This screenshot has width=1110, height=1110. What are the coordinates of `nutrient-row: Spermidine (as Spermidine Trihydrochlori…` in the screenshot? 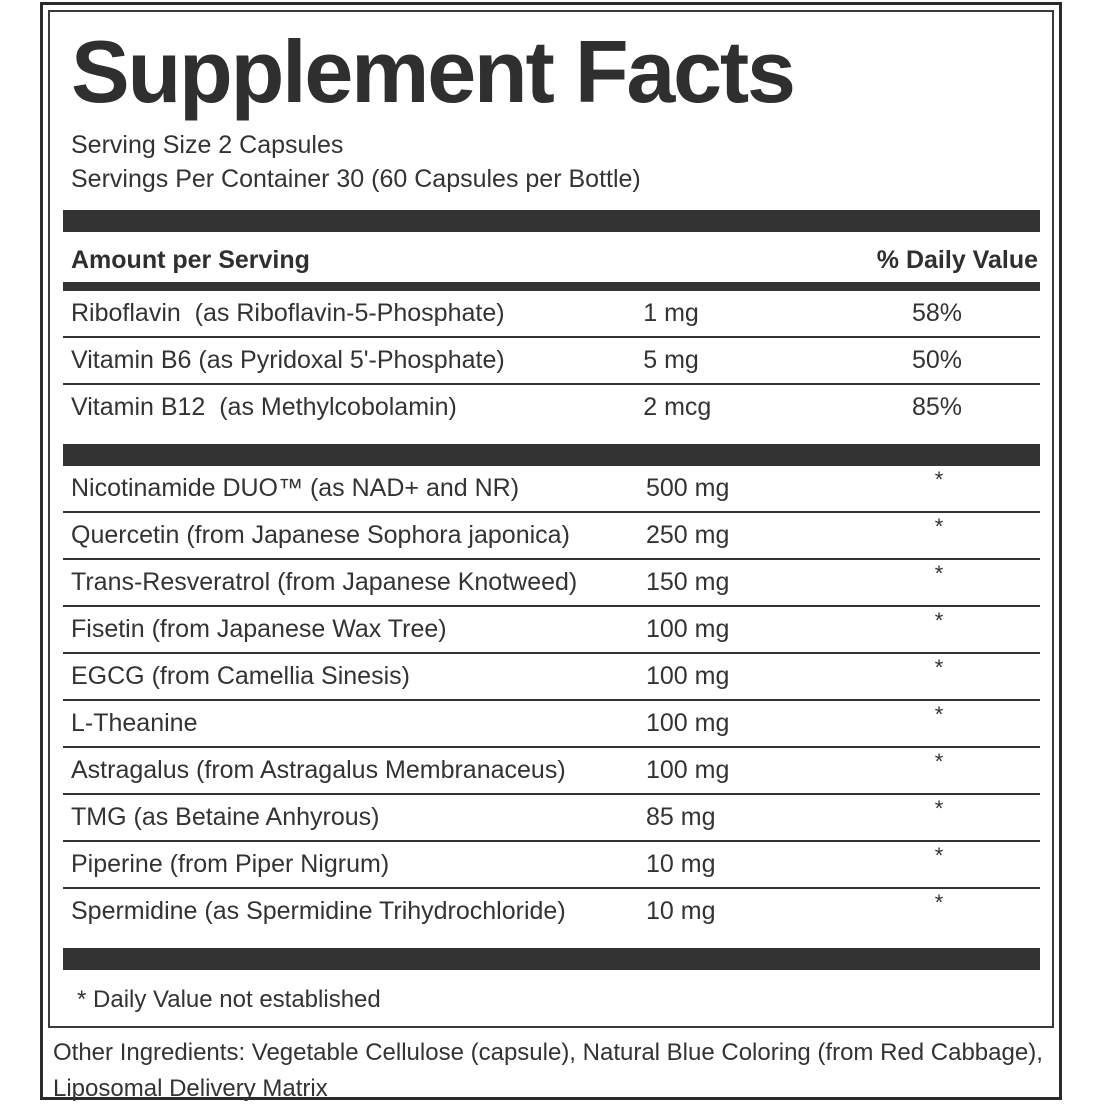 It's located at (551, 911).